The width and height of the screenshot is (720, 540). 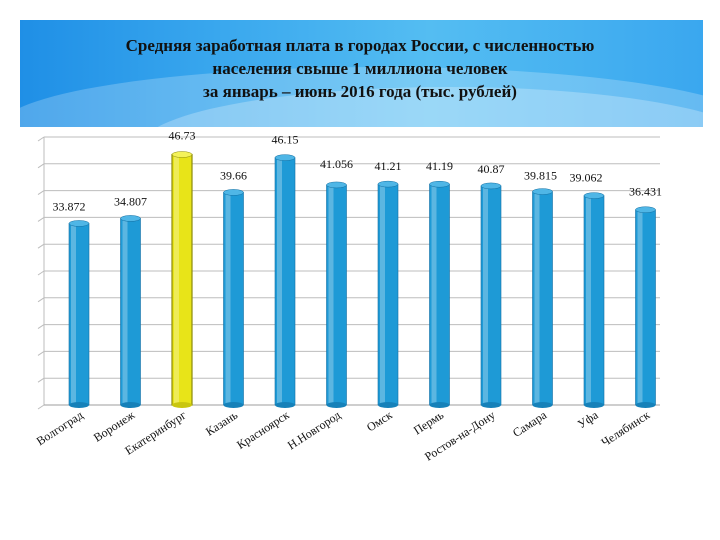 What do you see at coordinates (540, 176) in the screenshot?
I see `value-label: 39.815` at bounding box center [540, 176].